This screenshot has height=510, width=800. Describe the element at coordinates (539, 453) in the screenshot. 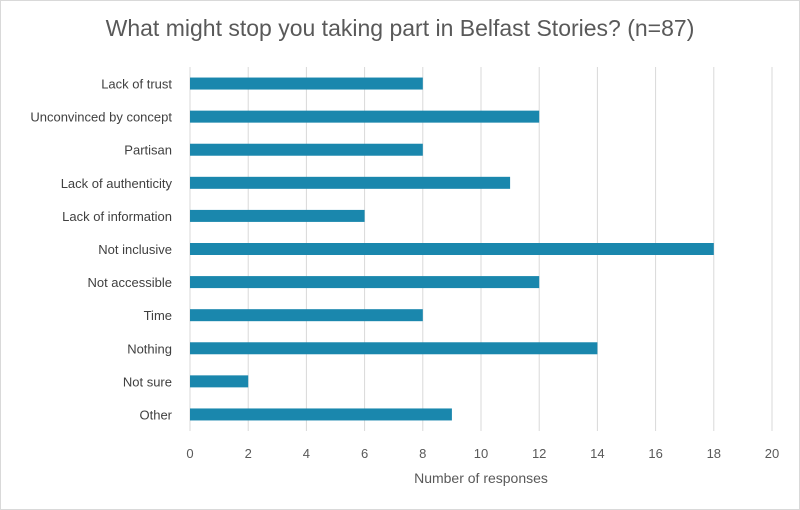

I see `x-tick-label: 12` at that location.